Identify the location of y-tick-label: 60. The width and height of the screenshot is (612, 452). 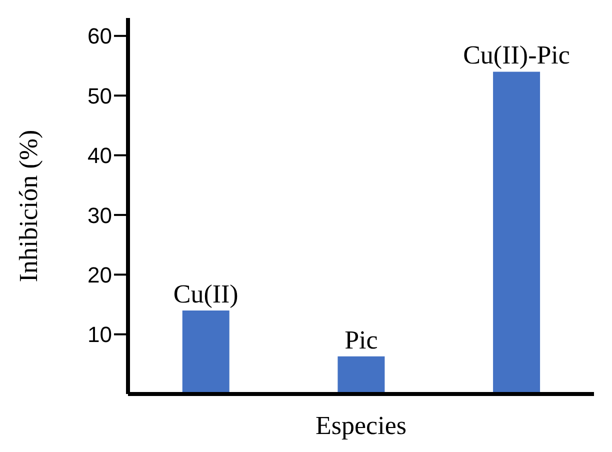
(100, 36).